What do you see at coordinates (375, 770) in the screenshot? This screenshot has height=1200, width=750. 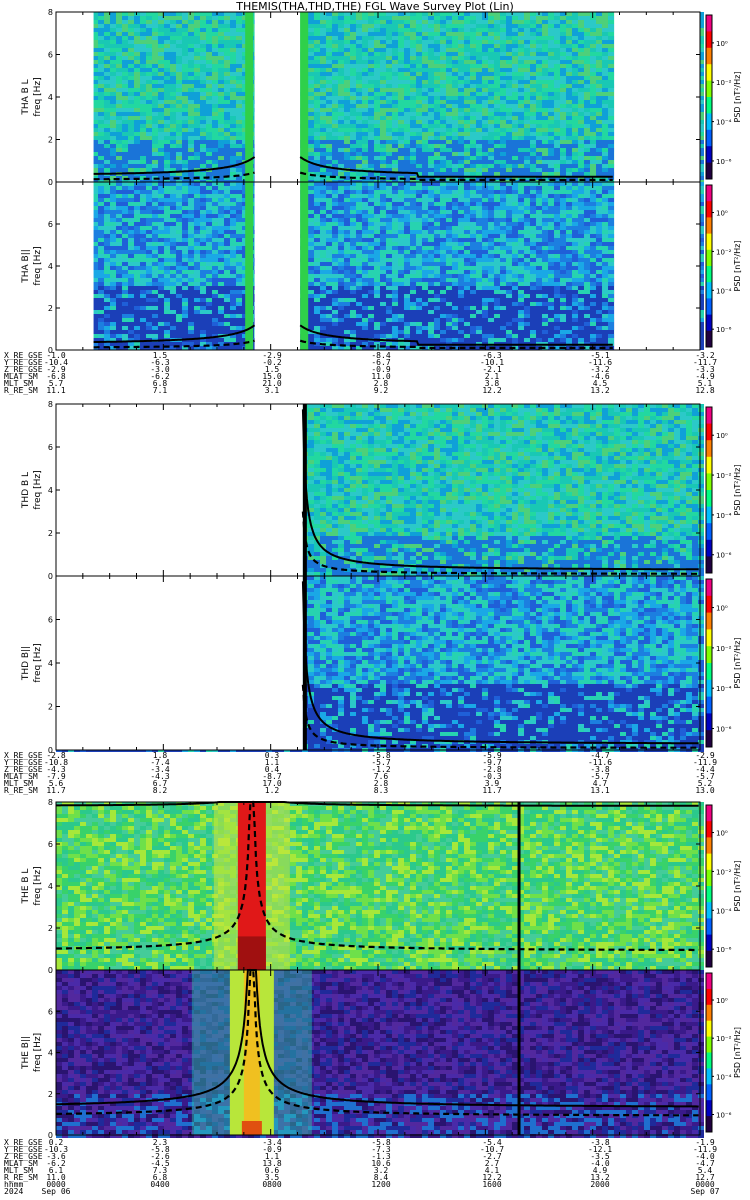 I see `ephemeris-row: Z_RE_GSE -4.3 -3.4 0.4 -1.2 -2.8 -3.8 -4.4` at bounding box center [375, 770].